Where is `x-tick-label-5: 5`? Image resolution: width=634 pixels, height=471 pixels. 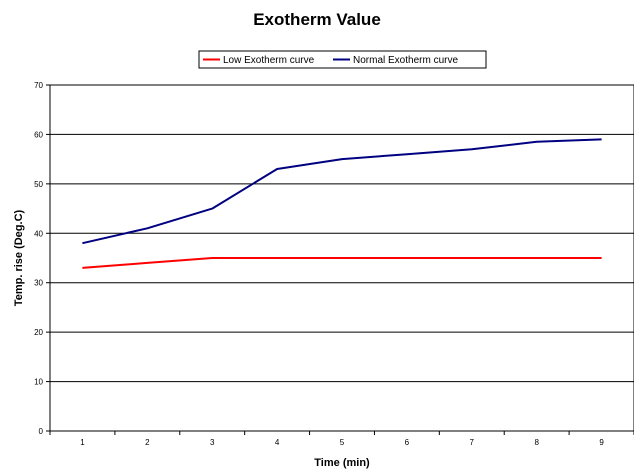
x-tick-label-5: 5 is located at coordinates (342, 442).